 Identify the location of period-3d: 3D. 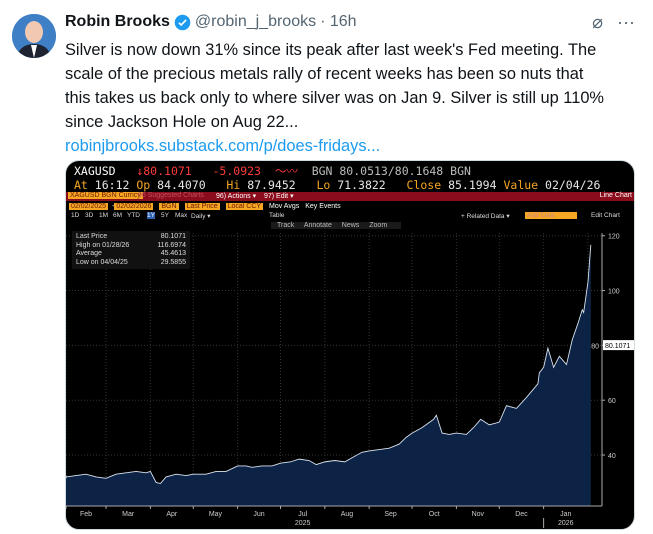
(89, 215).